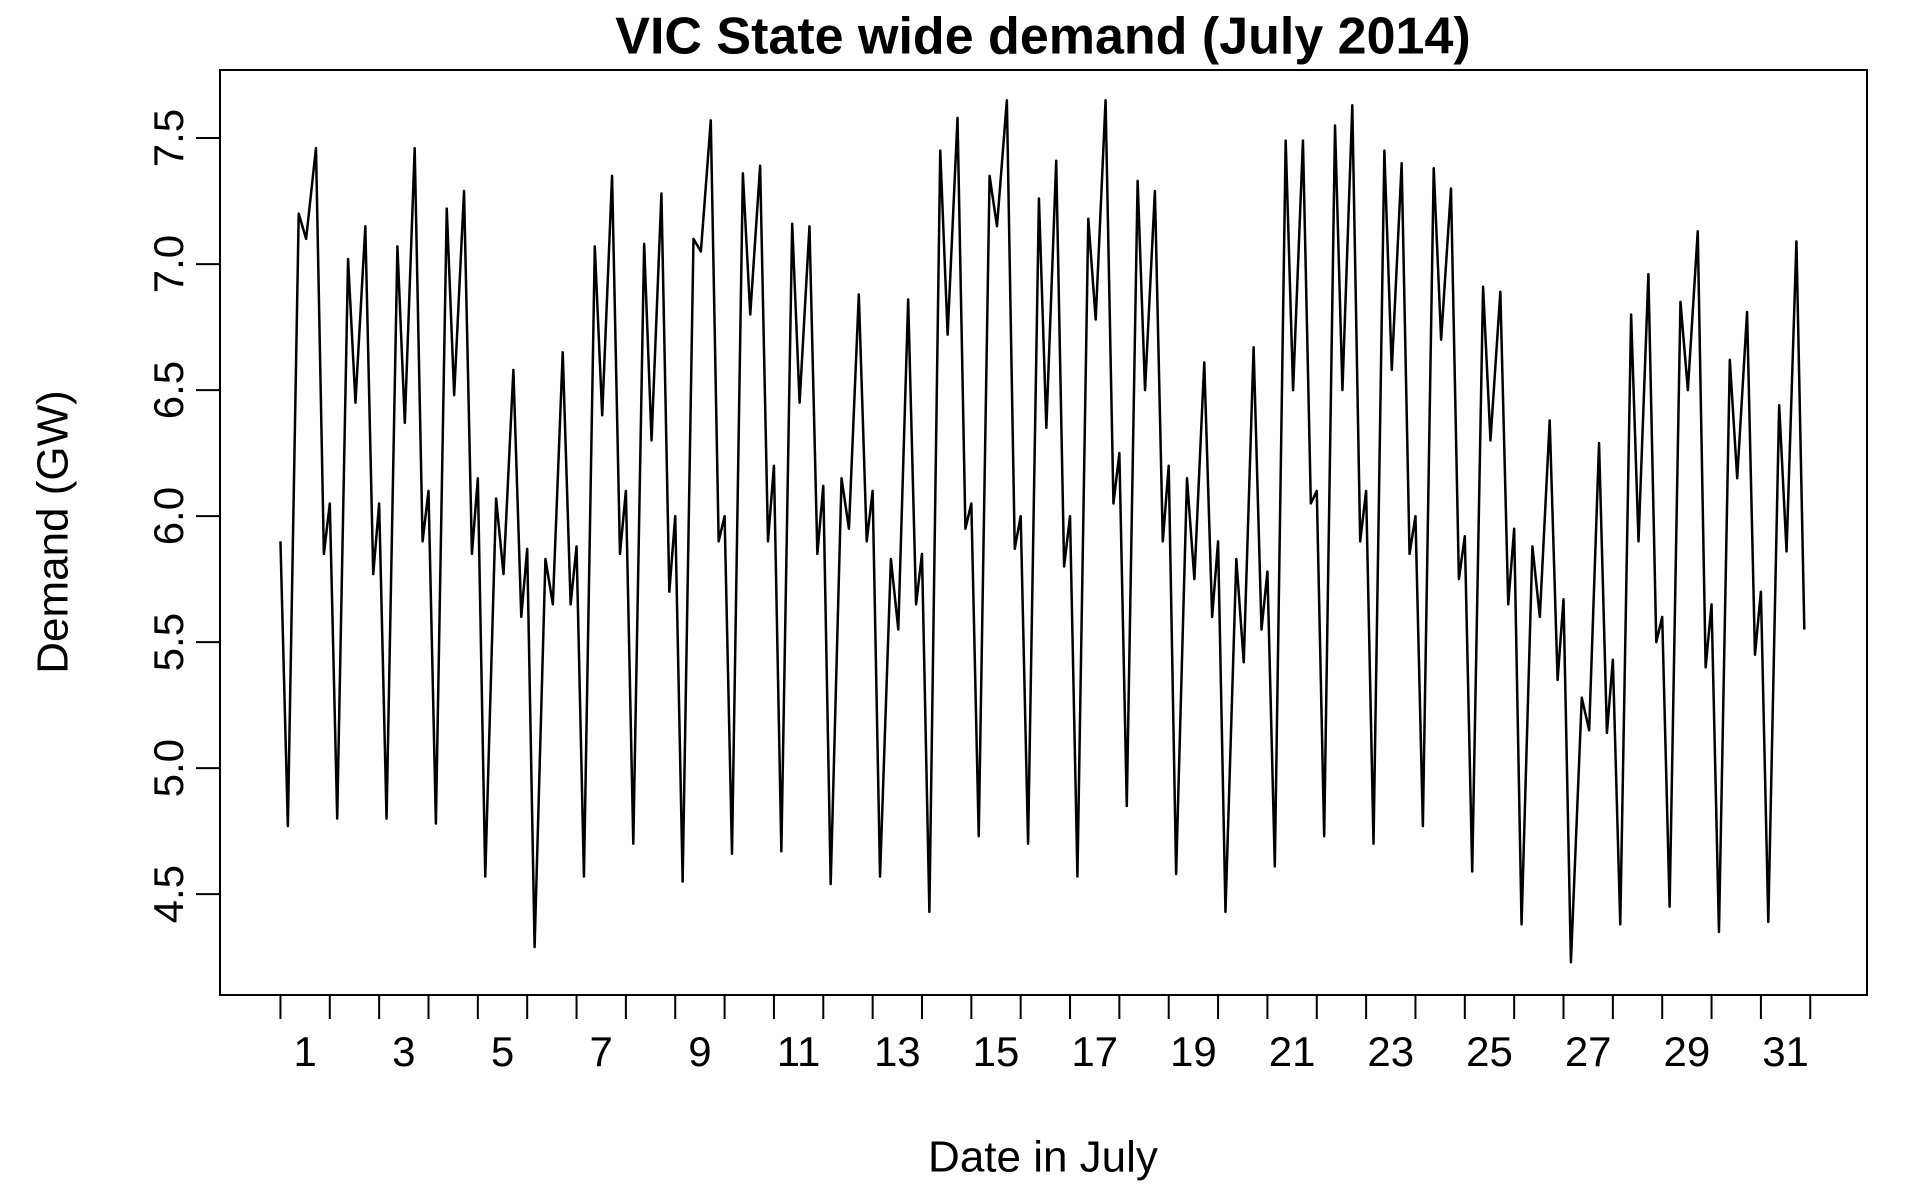 This screenshot has width=1911, height=1186. I want to click on x-tick-label: 23, so click(1390, 1051).